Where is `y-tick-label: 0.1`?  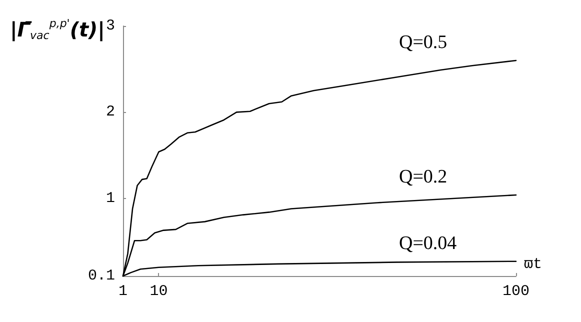
y-tick-label: 0.1 is located at coordinates (101, 276).